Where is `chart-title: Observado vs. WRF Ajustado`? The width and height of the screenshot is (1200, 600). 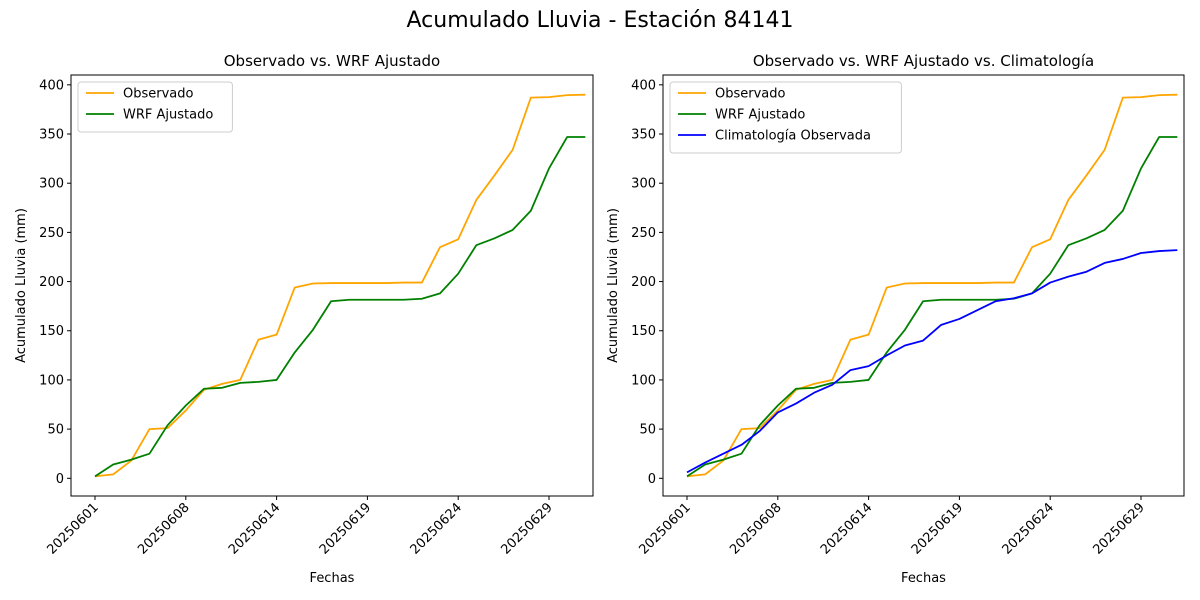
chart-title: Observado vs. WRF Ajustado is located at coordinates (332, 61).